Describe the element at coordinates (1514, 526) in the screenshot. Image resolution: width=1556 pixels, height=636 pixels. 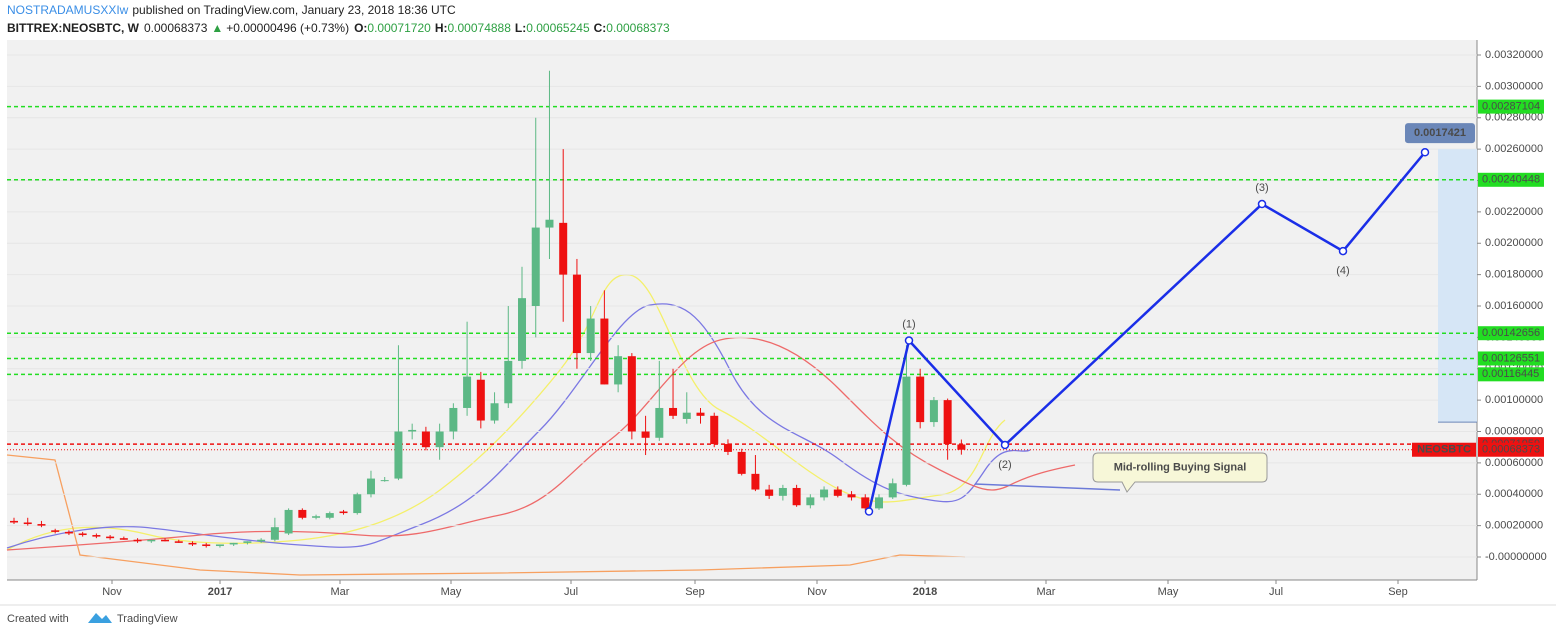
I see `y-tick-label: 0.00020000` at that location.